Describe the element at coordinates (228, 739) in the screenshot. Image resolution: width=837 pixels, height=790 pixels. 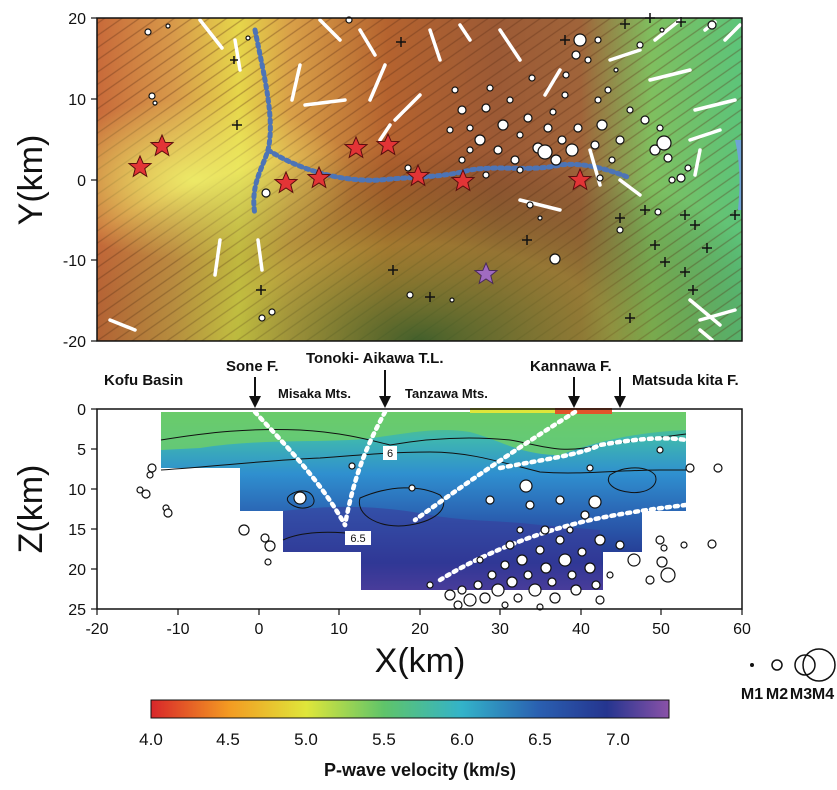
I see `colorbar-tick: 4.5` at that location.